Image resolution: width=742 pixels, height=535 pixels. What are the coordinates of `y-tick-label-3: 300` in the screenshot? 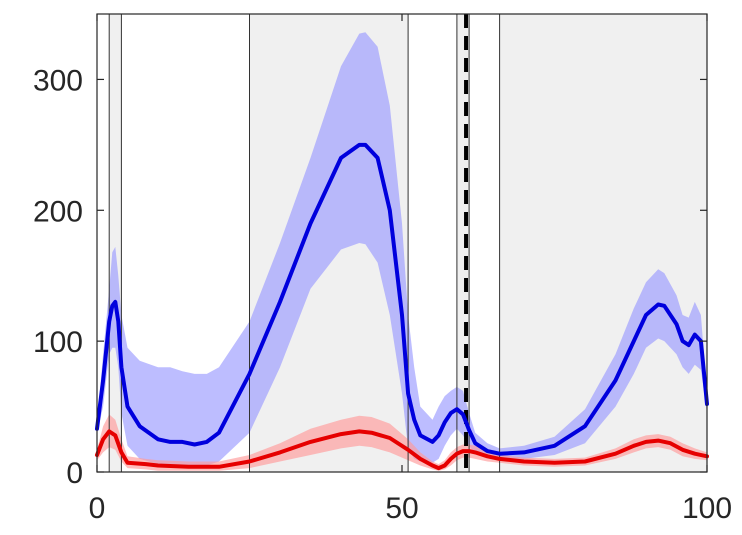 It's located at (58, 80).